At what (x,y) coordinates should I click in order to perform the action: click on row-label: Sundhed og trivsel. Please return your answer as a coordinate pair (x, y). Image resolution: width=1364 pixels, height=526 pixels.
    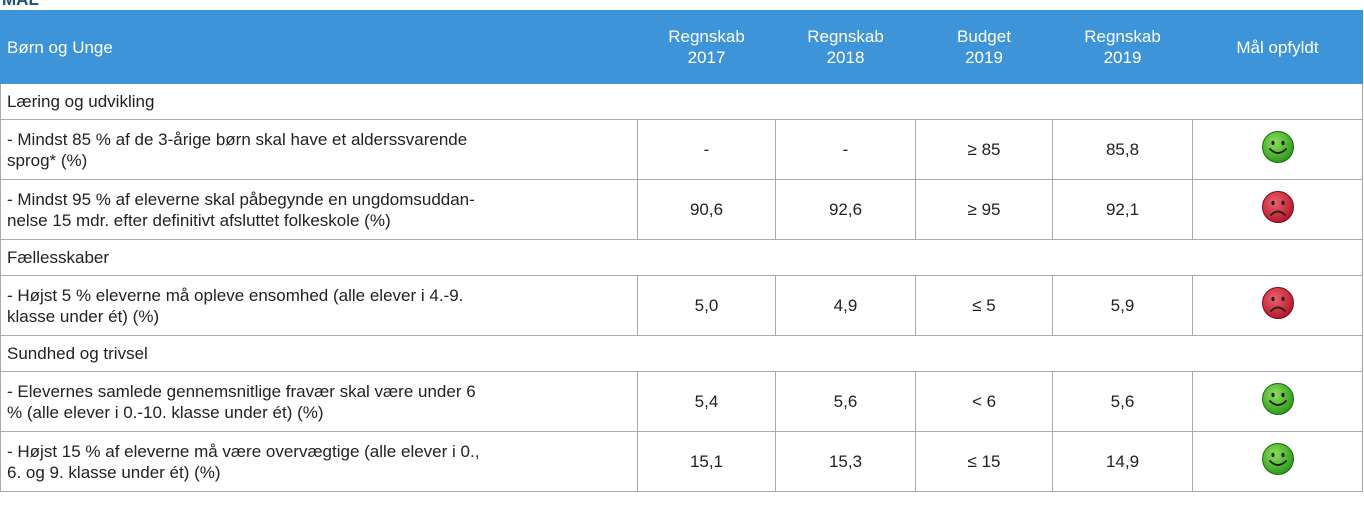
    Looking at the image, I should click on (681, 353).